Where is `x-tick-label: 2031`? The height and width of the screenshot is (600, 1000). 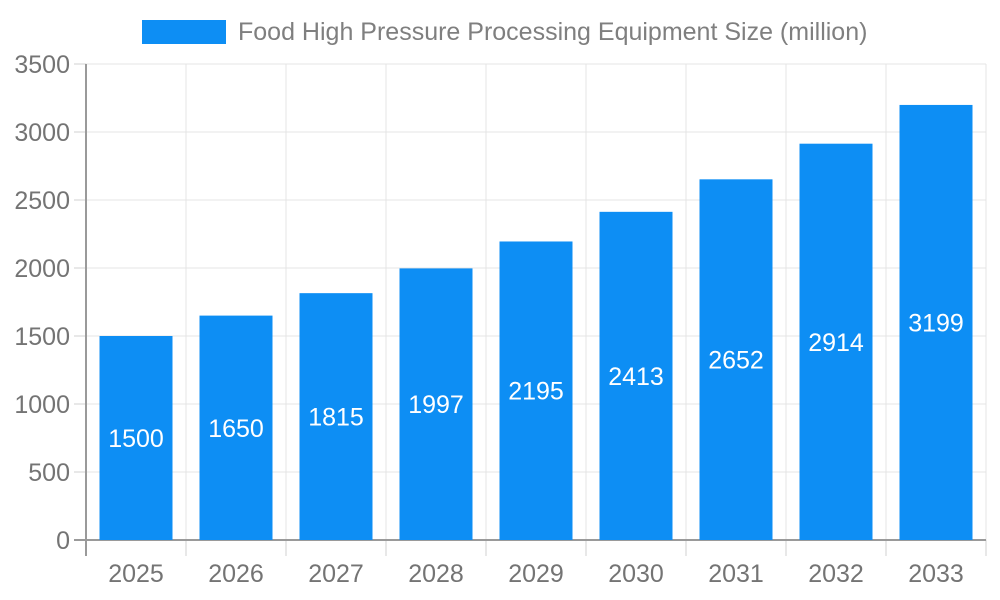 x-tick-label: 2031 is located at coordinates (736, 574).